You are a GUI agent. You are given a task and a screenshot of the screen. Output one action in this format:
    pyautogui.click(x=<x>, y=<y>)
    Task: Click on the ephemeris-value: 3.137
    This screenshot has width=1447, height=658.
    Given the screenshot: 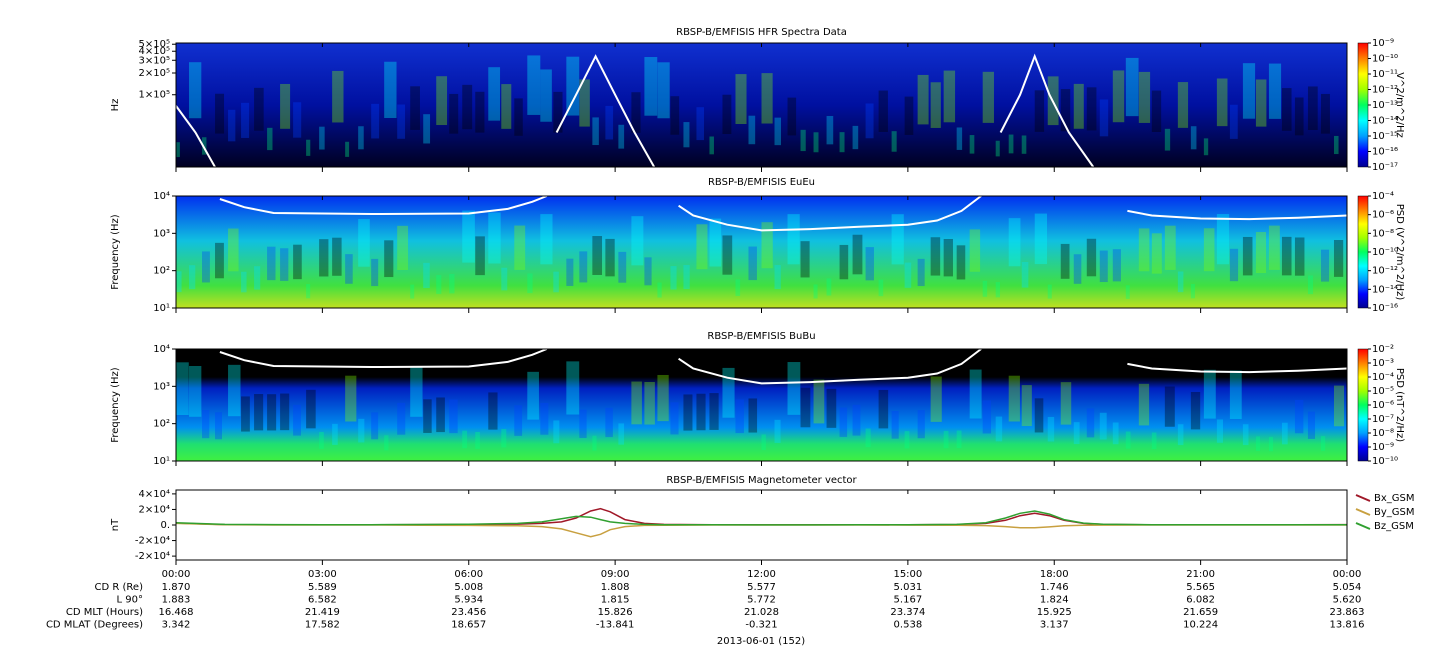 What is the action you would take?
    pyautogui.click(x=1054, y=625)
    